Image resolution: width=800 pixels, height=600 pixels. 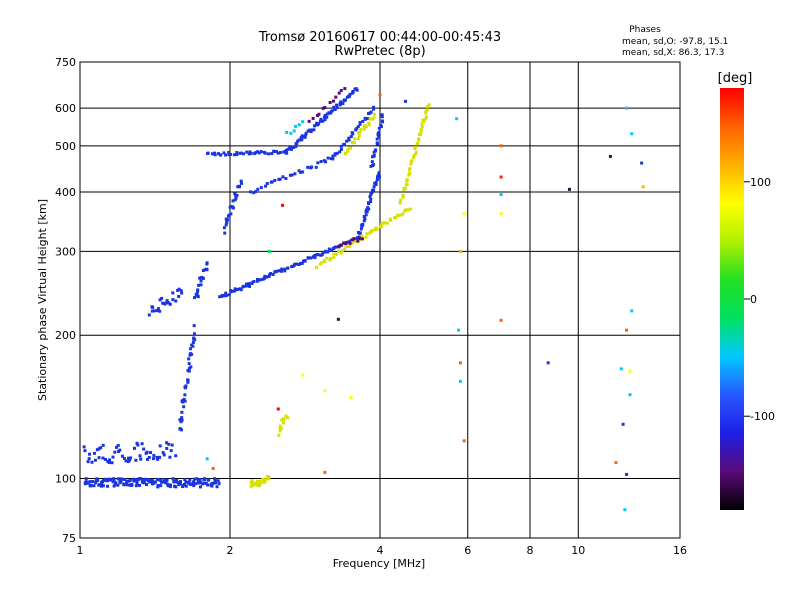 I want to click on x-tick-label: 16, so click(x=680, y=550).